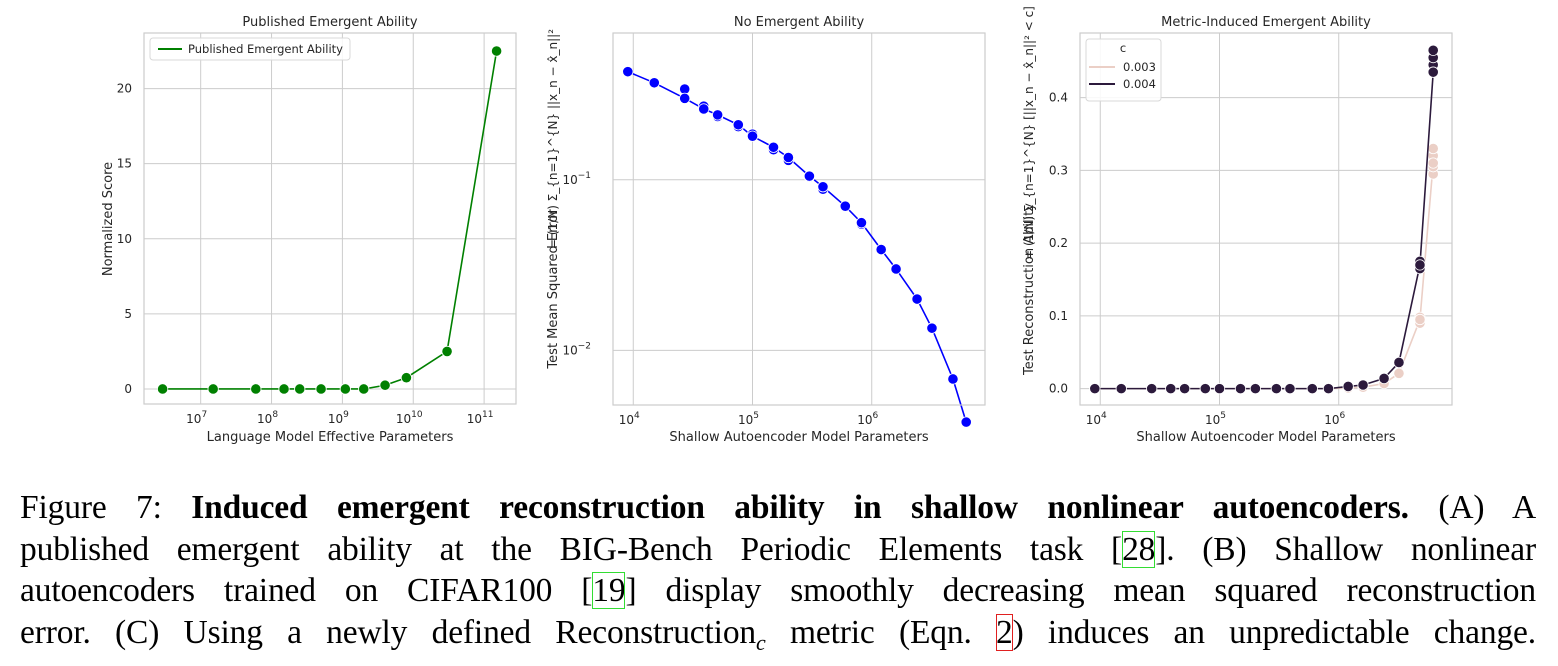 This screenshot has width=1558, height=666. I want to click on caption-text: metric (Eqn., so click(880, 632).